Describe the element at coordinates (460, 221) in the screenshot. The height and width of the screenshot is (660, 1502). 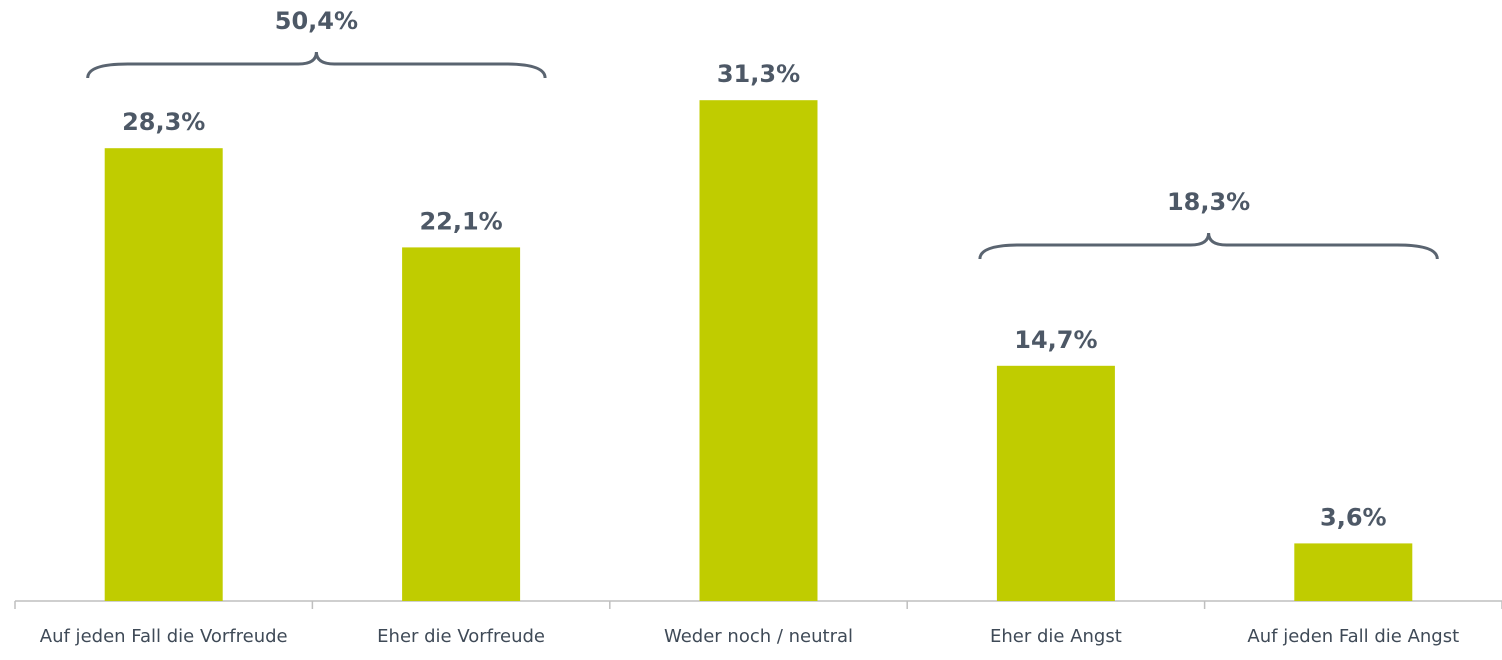
I see `value-label: 22,1%` at that location.